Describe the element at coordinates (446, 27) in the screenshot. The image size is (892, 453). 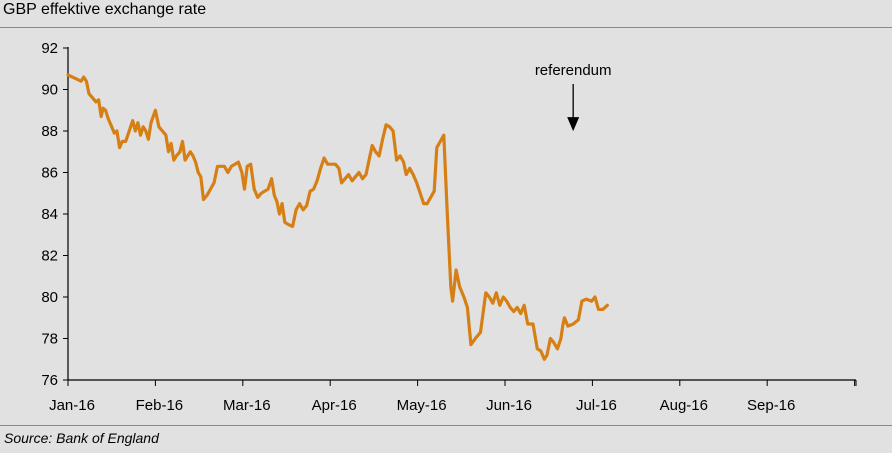
I see `top-rule` at that location.